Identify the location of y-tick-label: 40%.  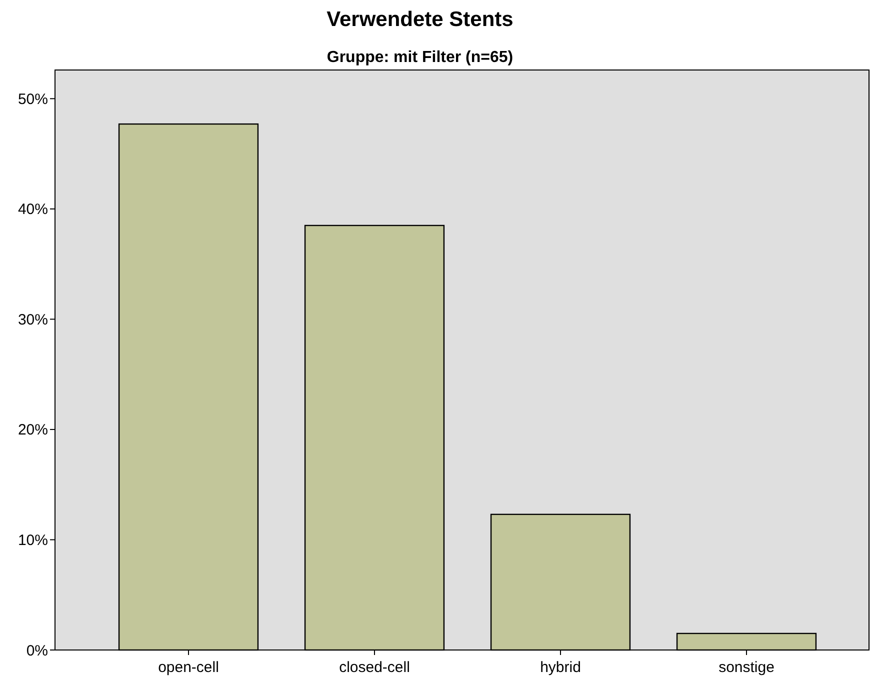
(33, 209).